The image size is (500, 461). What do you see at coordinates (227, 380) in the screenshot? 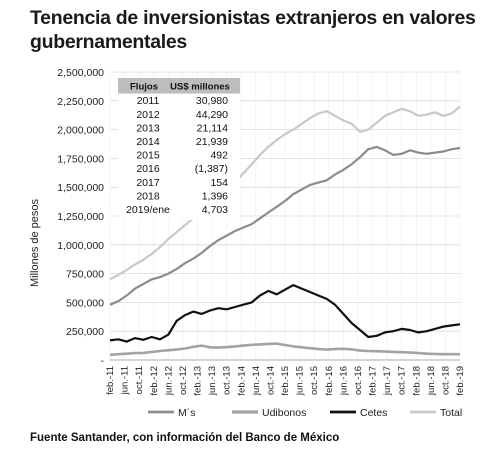
I see `x-tick-label: oct.-13` at bounding box center [227, 380].